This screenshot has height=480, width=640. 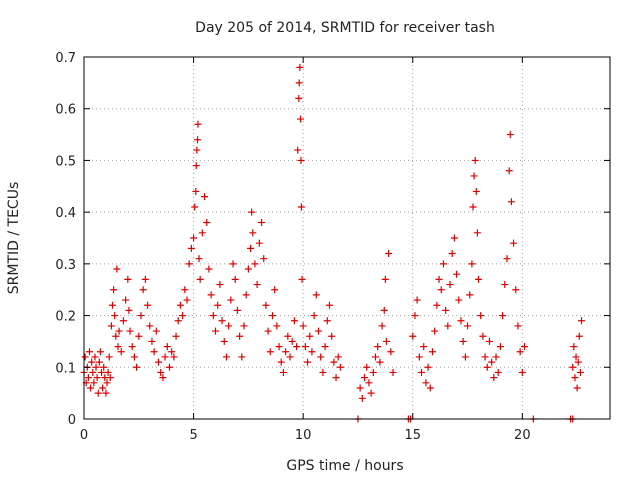 I want to click on y-axis-title: SRMTID / TECUs, so click(x=14, y=238).